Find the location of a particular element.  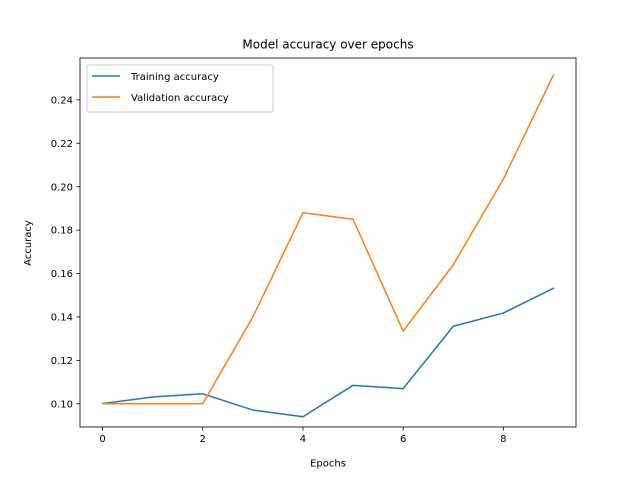

legend: Training accuracy Validation accuracy is located at coordinates (180, 88).